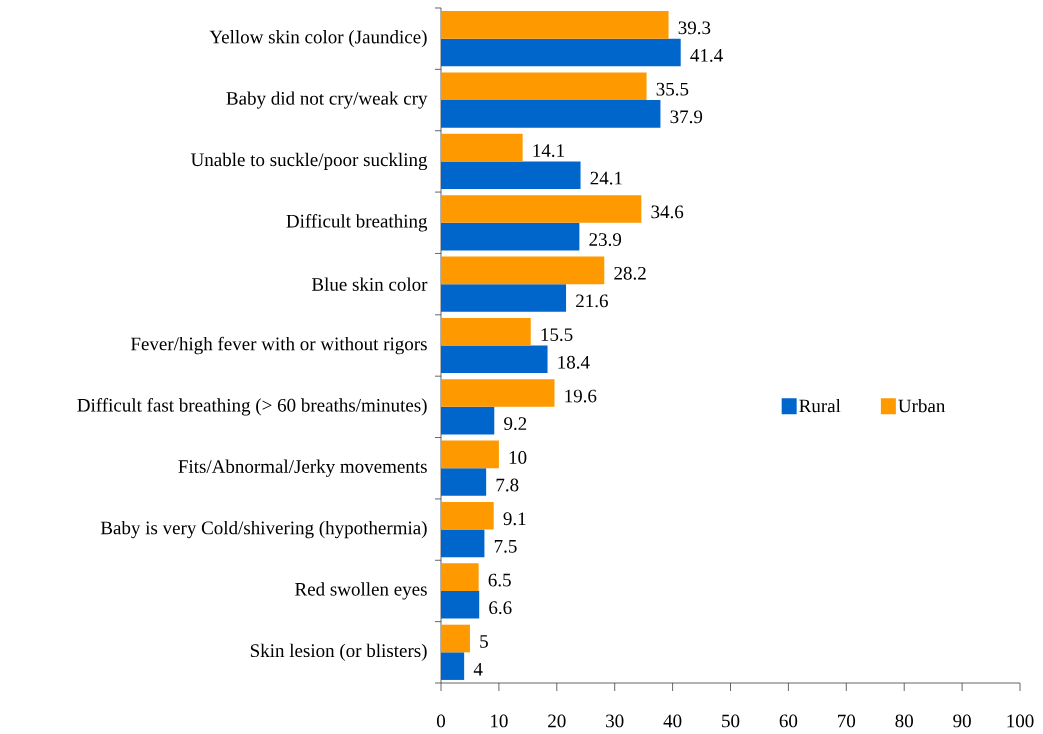  I want to click on data-label: 19.6, so click(581, 396).